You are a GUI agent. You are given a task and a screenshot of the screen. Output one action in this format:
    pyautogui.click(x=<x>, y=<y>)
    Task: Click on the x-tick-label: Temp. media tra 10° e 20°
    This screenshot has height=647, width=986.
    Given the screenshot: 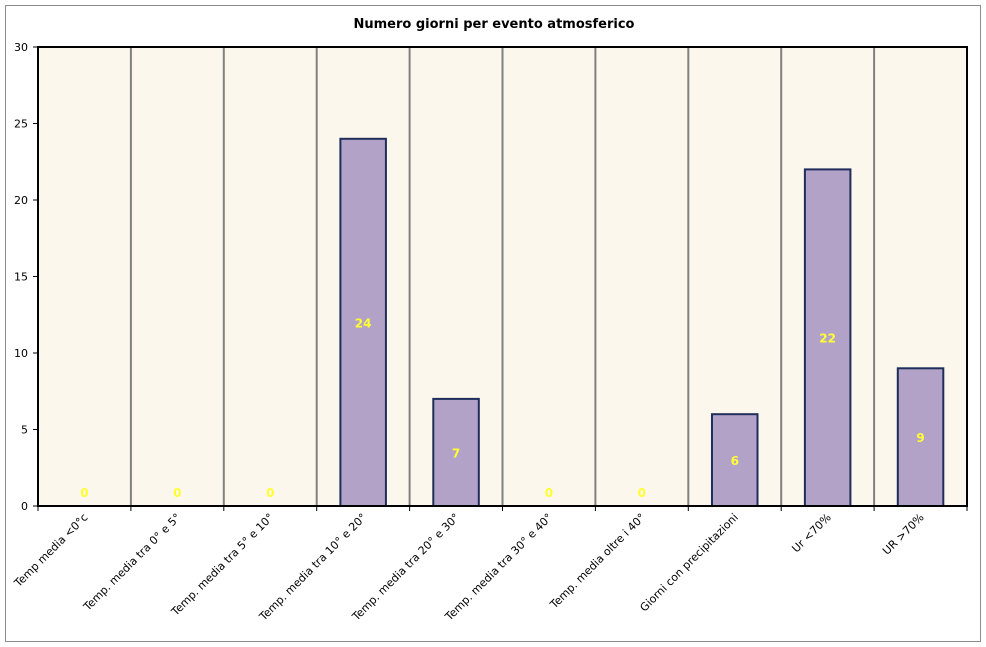 What is the action you would take?
    pyautogui.click(x=312, y=567)
    